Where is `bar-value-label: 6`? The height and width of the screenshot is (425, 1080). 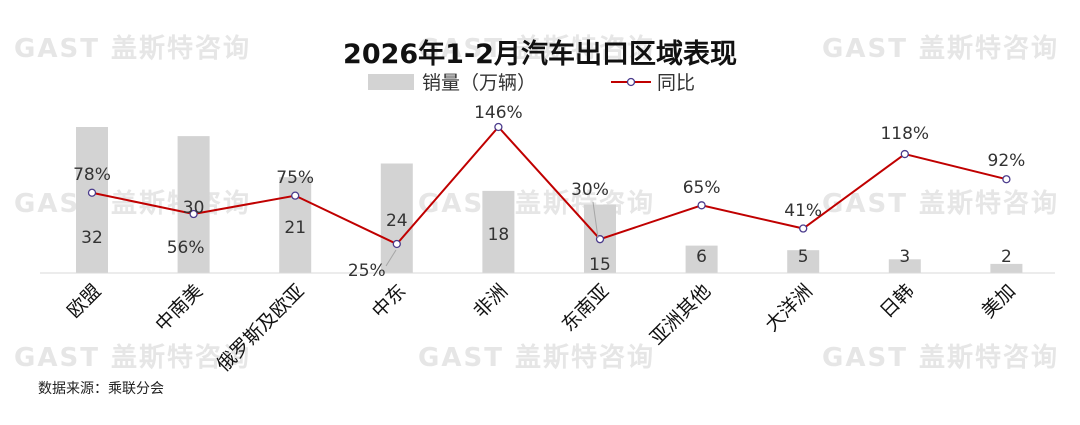
bar-value-label: 6 is located at coordinates (701, 257).